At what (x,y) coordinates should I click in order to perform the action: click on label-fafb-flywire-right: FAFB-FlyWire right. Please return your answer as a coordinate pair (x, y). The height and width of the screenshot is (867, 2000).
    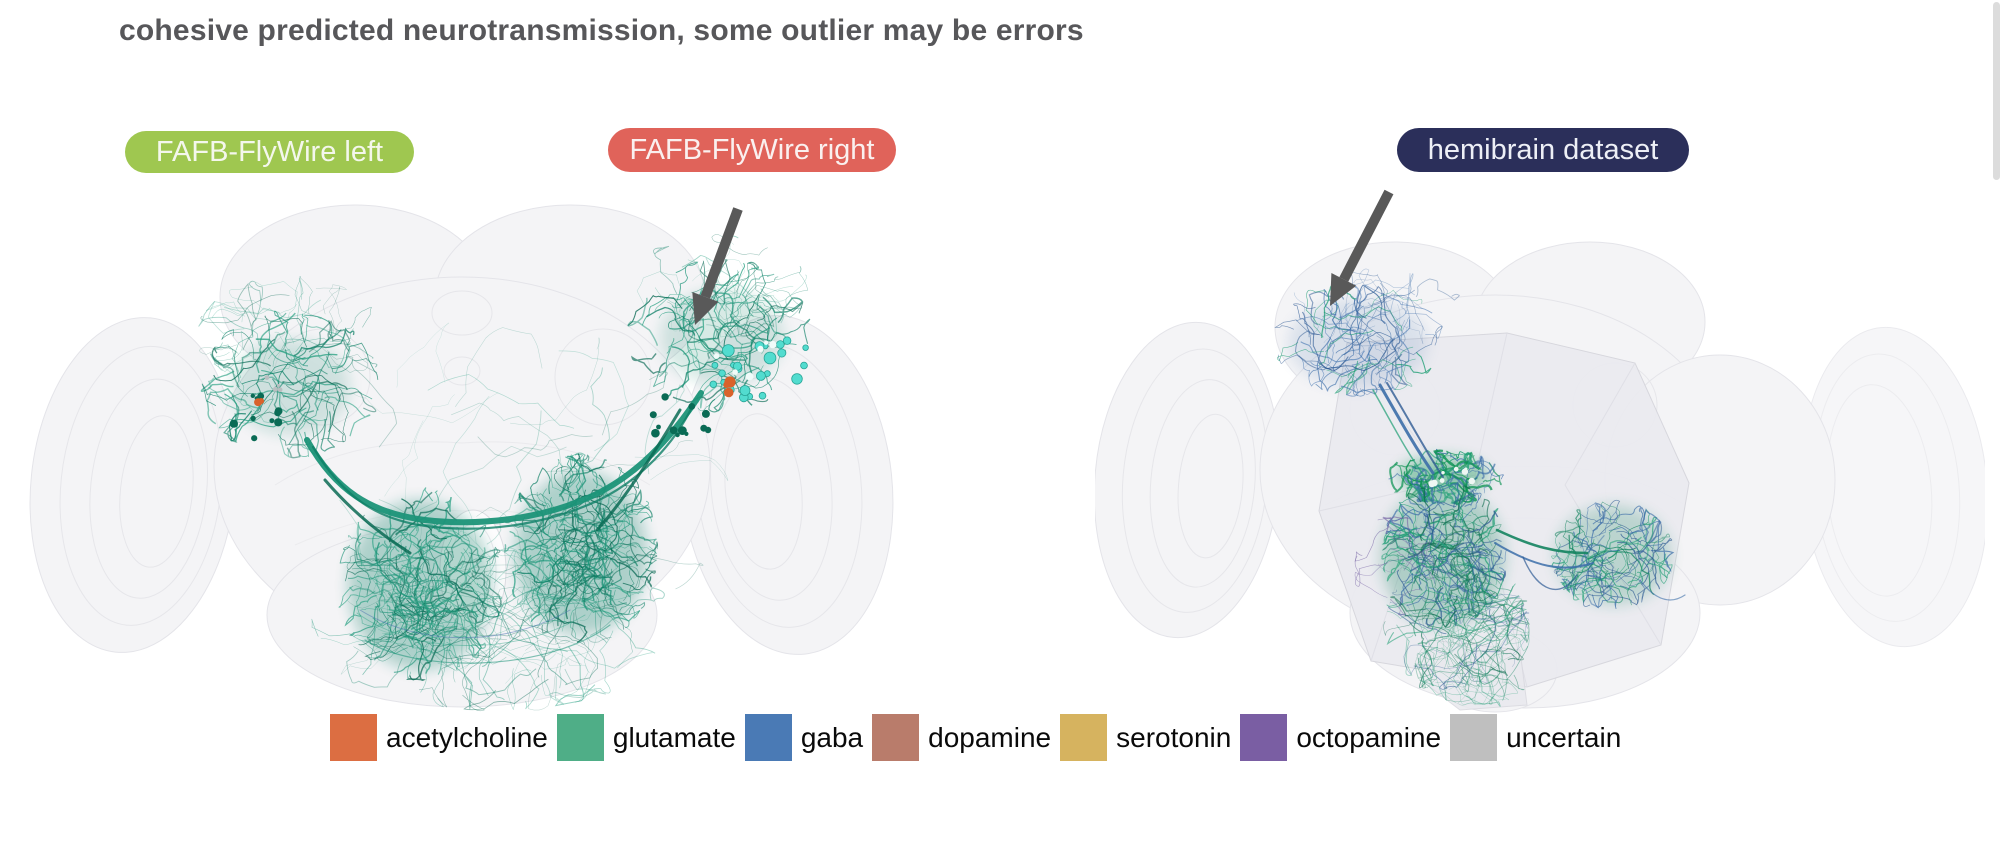
    Looking at the image, I should click on (752, 150).